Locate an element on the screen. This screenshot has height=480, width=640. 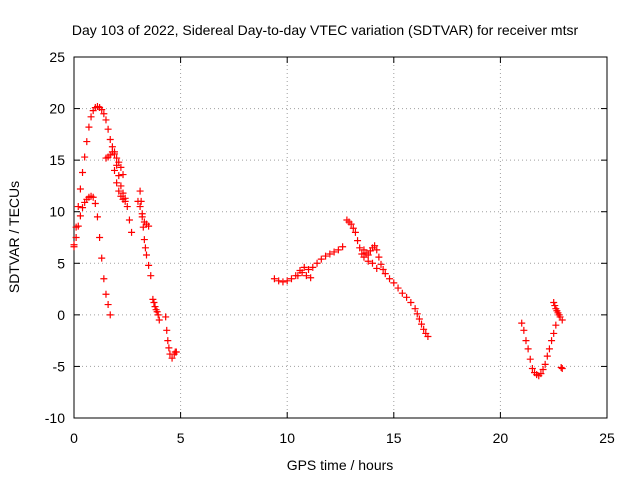
y-axis-label: SDTVAR / TECUs is located at coordinates (14, 237).